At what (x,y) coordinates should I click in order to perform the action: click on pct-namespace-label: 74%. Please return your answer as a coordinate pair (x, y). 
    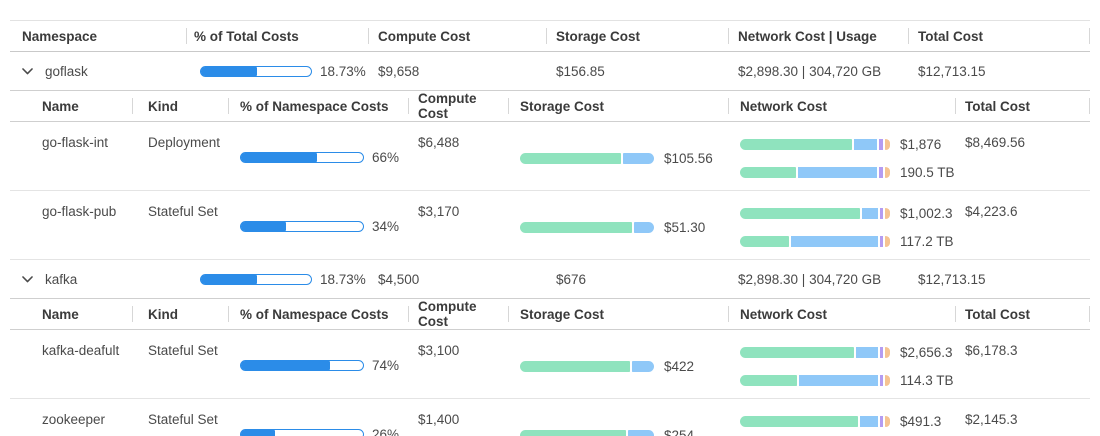
    Looking at the image, I should click on (386, 365).